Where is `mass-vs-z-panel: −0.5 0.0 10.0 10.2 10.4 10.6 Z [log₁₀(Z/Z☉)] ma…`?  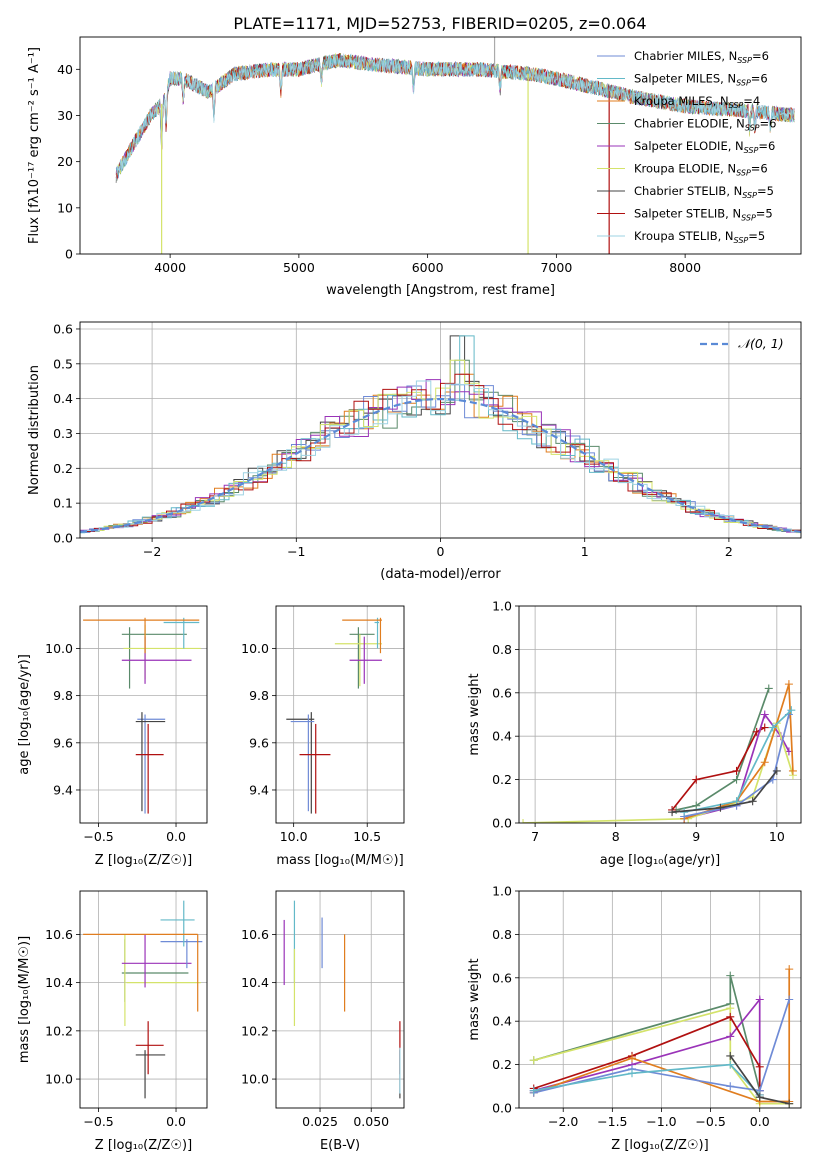 mass-vs-z-panel: −0.5 0.0 10.0 10.2 10.4 10.6 Z [log₁₀(Z/Z☉)] ma… is located at coordinates (112, 1021).